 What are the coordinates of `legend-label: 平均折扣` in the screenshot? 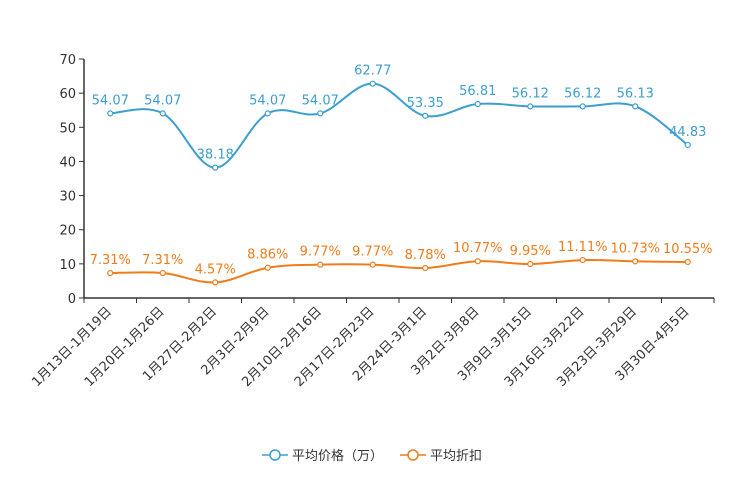 It's located at (456, 456).